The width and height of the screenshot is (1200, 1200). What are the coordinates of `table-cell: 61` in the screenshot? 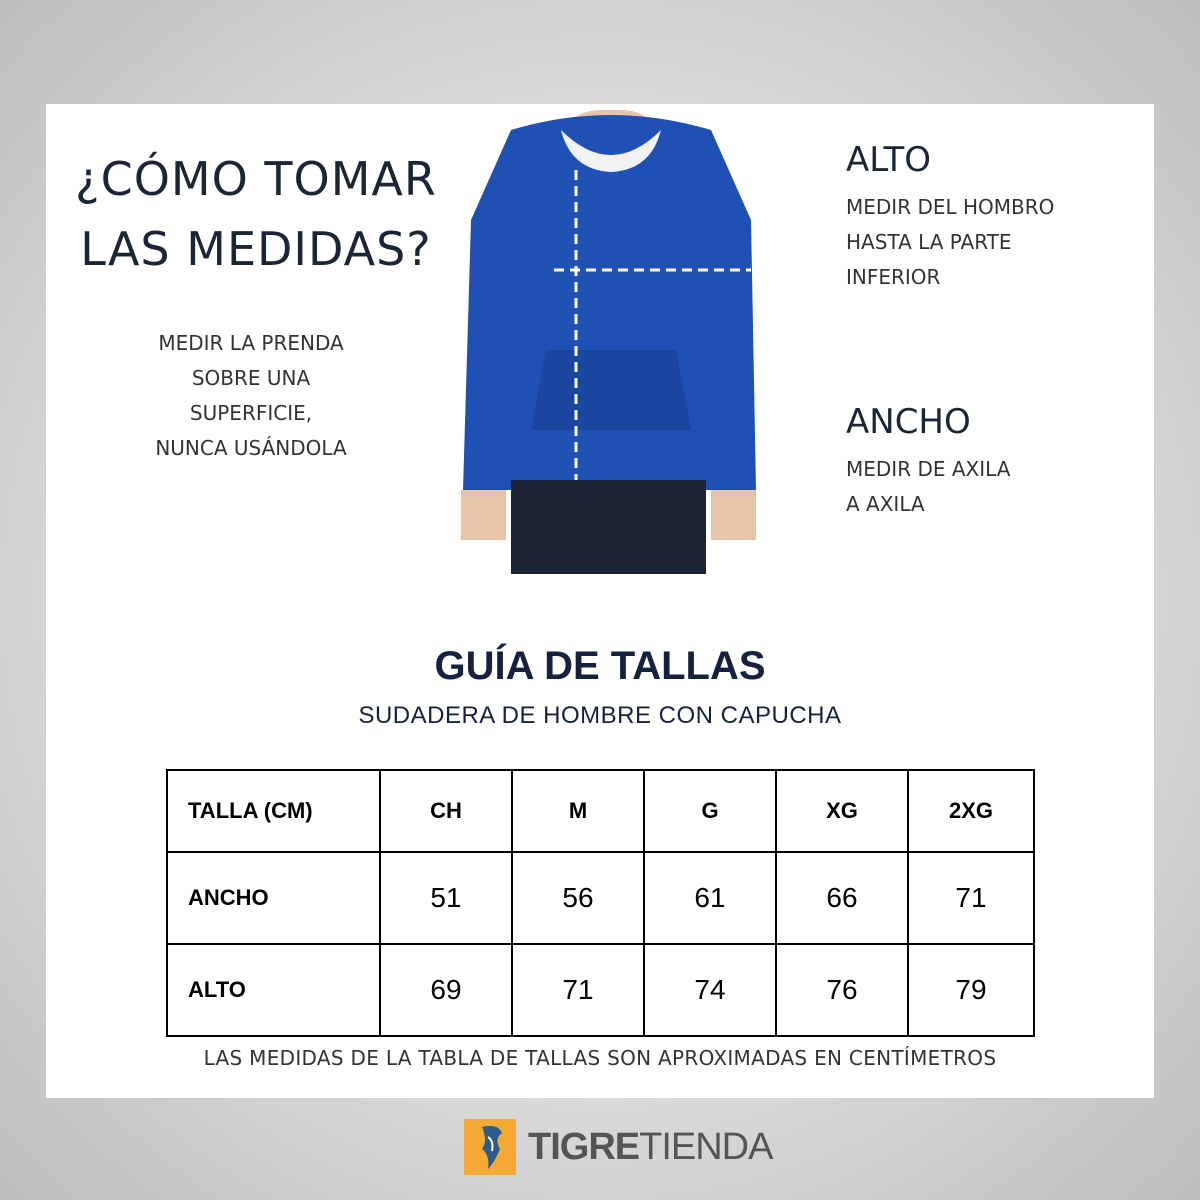 It's located at (710, 898).